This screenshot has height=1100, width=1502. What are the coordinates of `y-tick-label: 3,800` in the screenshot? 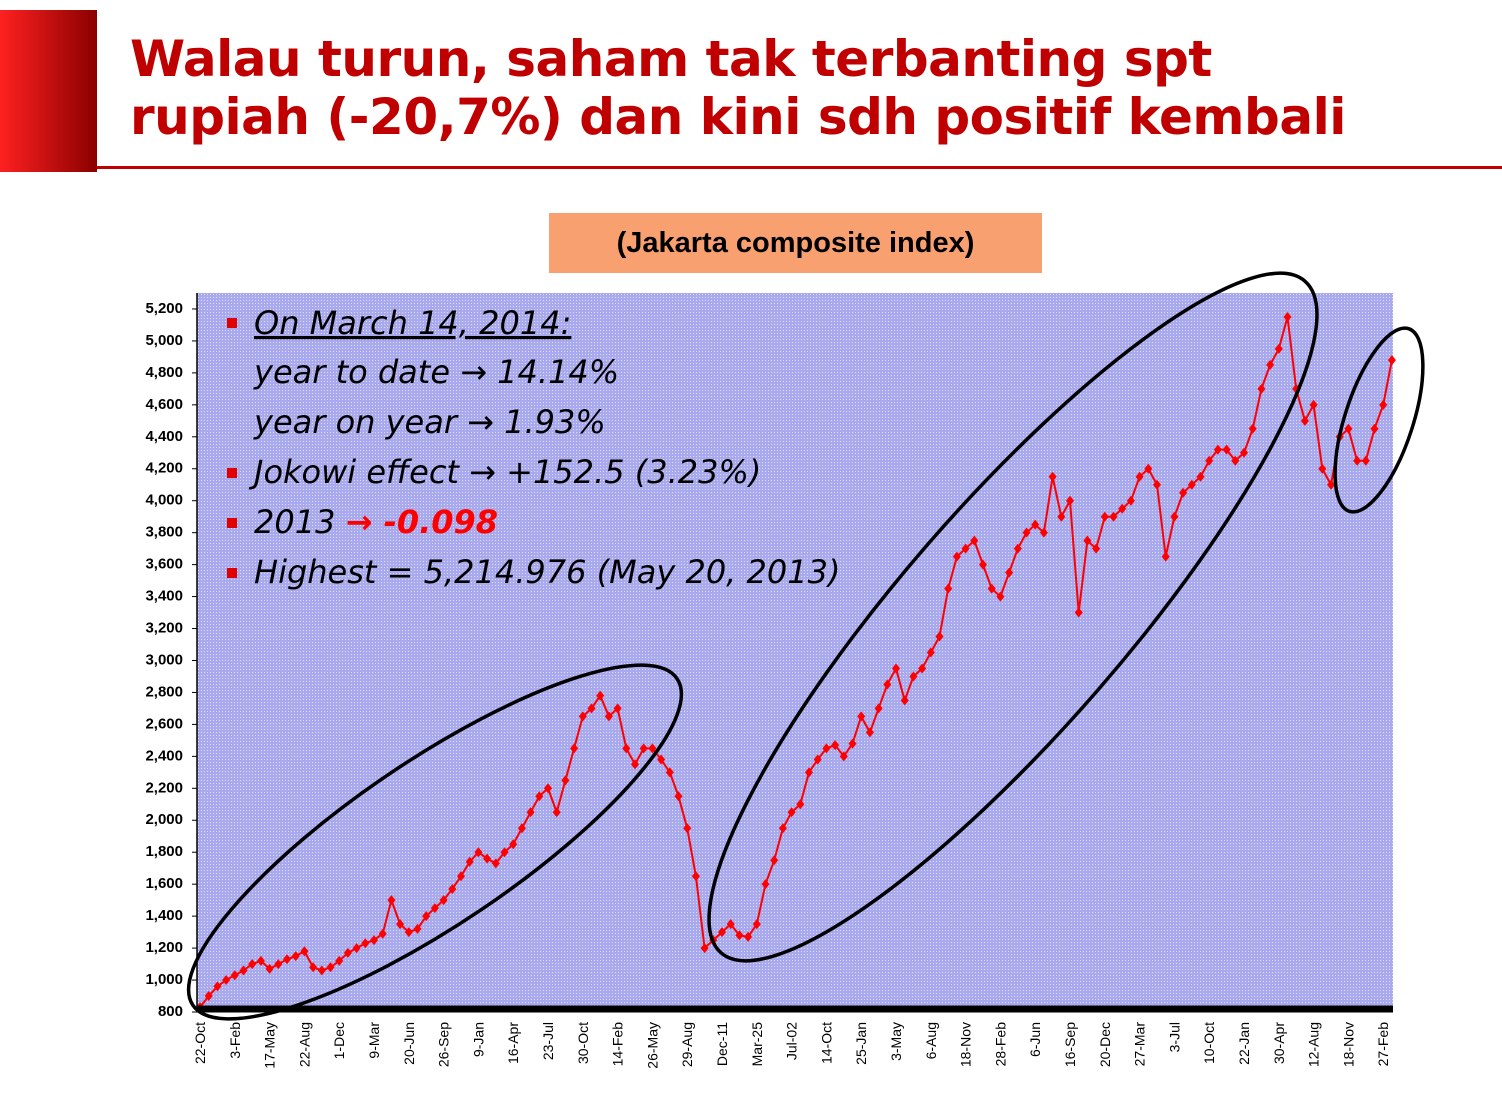 It's located at (164, 532).